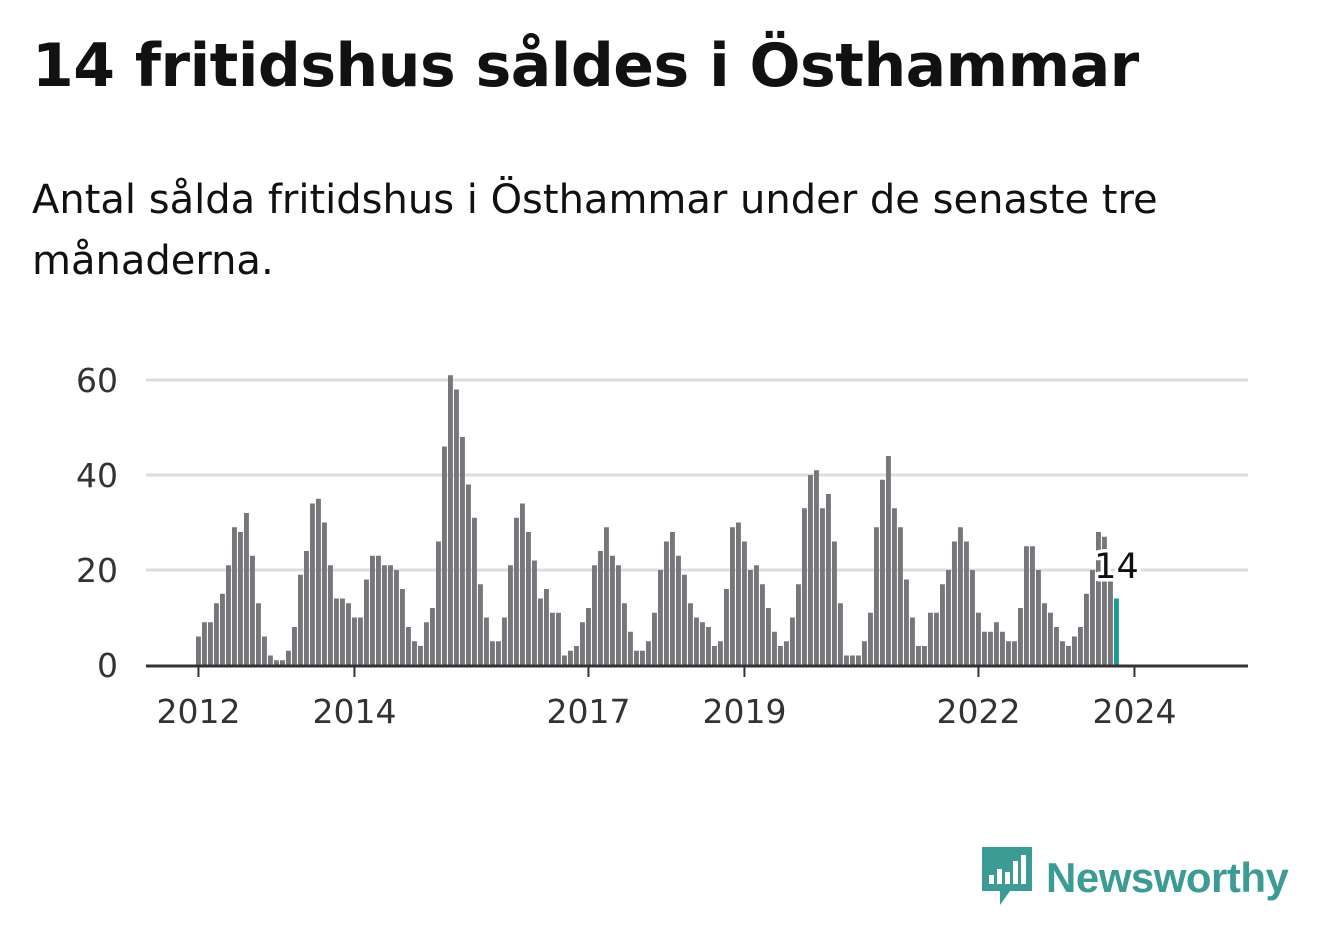 The height and width of the screenshot is (939, 1322). Describe the element at coordinates (1007, 878) in the screenshot. I see `bar-chart-speech-bubble-icon` at that location.